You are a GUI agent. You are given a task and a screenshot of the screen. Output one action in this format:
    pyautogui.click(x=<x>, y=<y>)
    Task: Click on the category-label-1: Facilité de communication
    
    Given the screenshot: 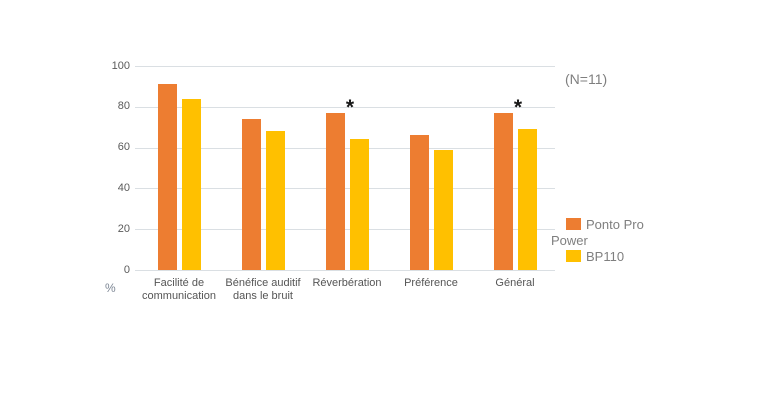 What is the action you would take?
    pyautogui.click(x=179, y=289)
    